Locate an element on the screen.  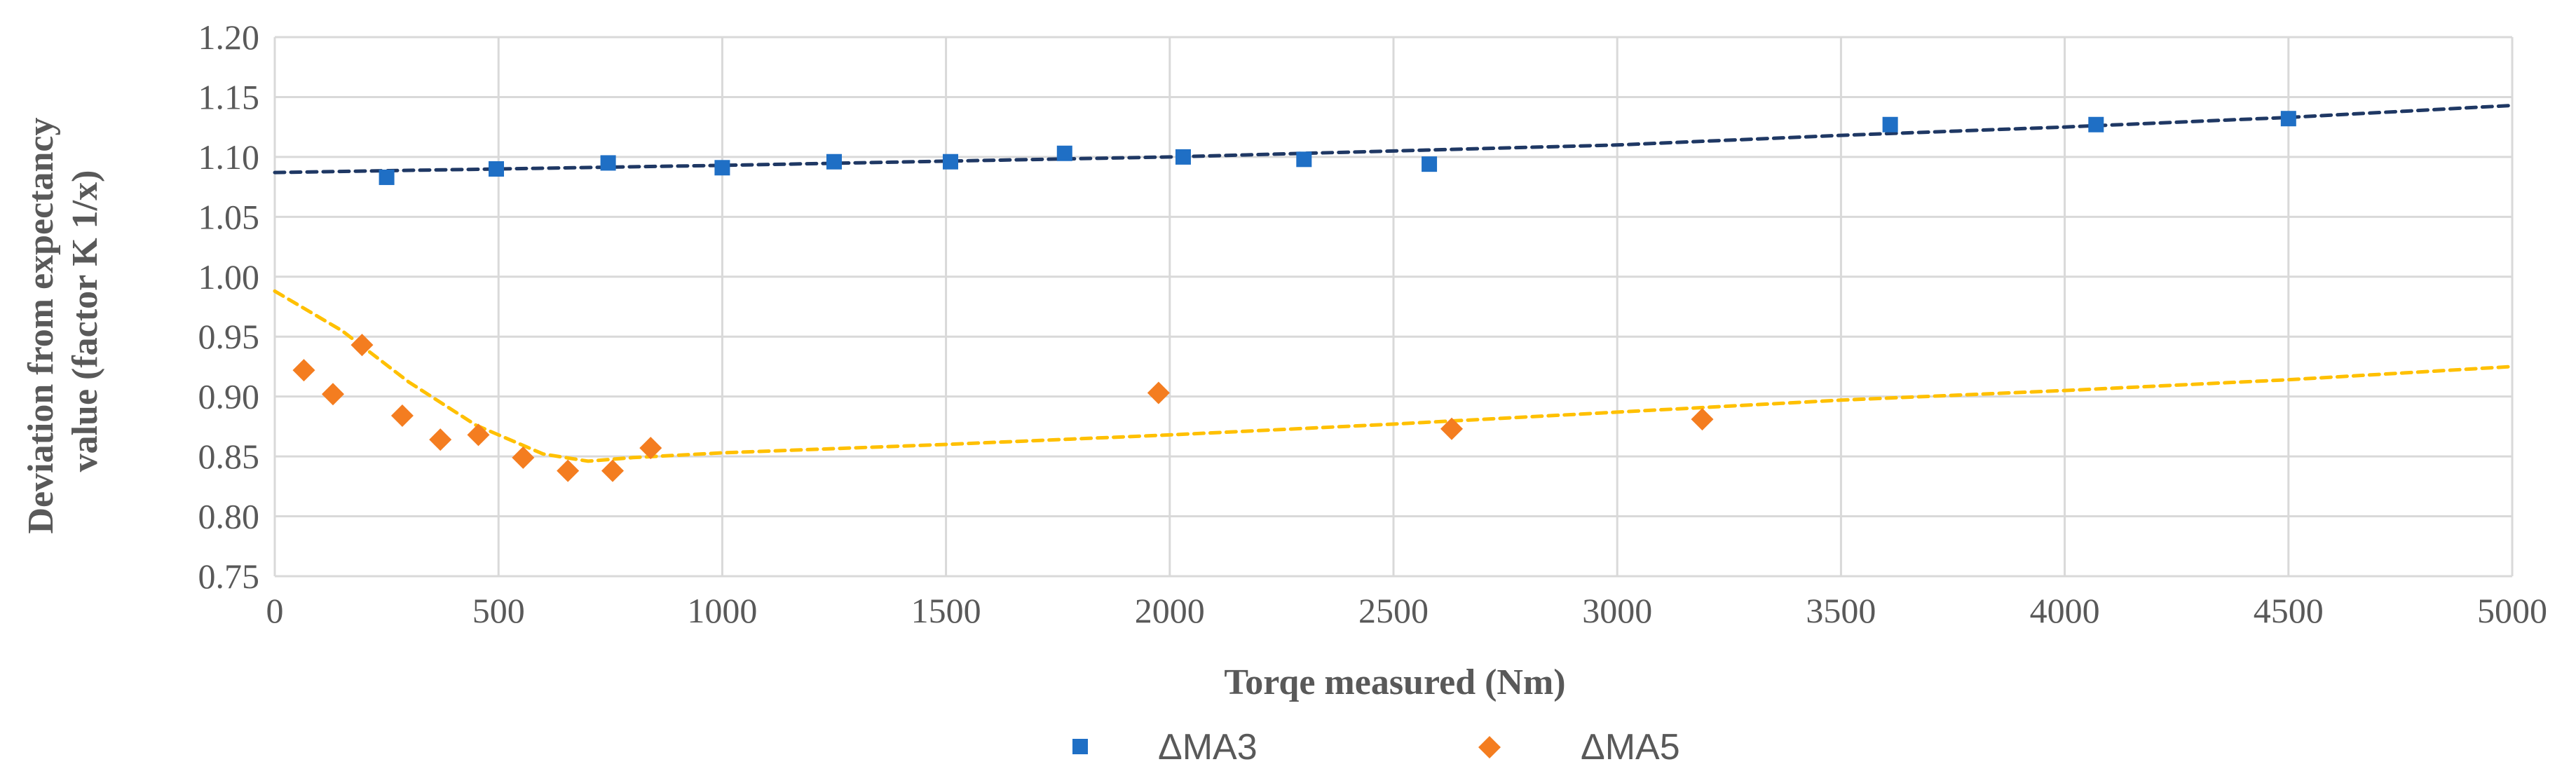
x-tick-label: 4000 is located at coordinates (2065, 610).